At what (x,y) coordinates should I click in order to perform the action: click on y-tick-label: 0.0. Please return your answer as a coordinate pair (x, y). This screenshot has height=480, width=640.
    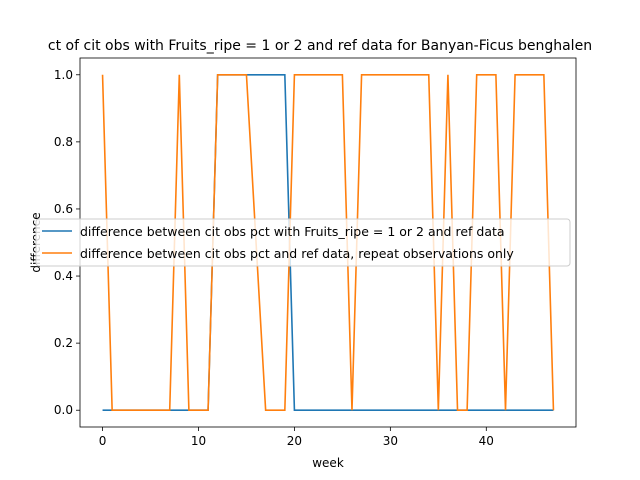
    Looking at the image, I should click on (63, 410).